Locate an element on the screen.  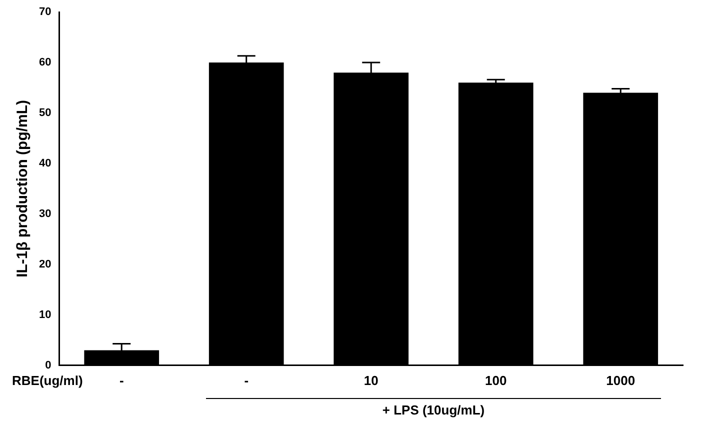
y-tick-label: 0 is located at coordinates (48, 365).